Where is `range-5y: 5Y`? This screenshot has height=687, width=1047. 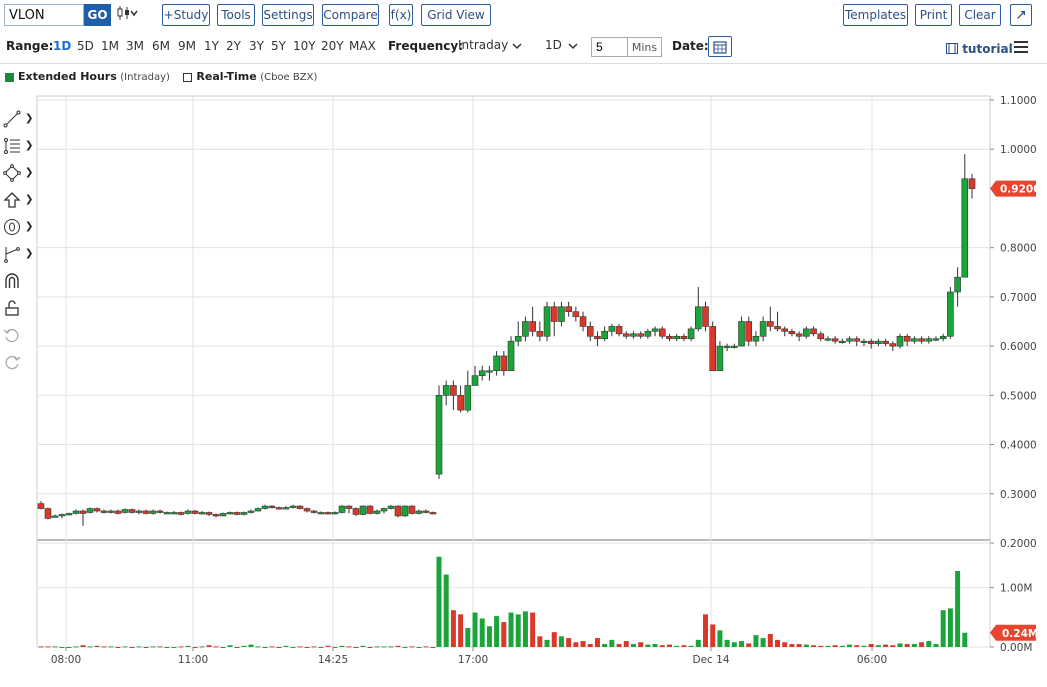 range-5y: 5Y is located at coordinates (278, 46).